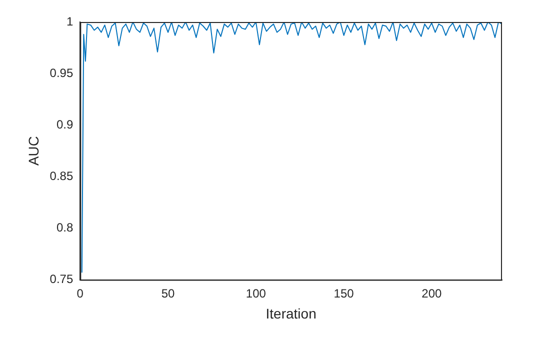  I want to click on y-tick-label: 0.95, so click(62, 73).